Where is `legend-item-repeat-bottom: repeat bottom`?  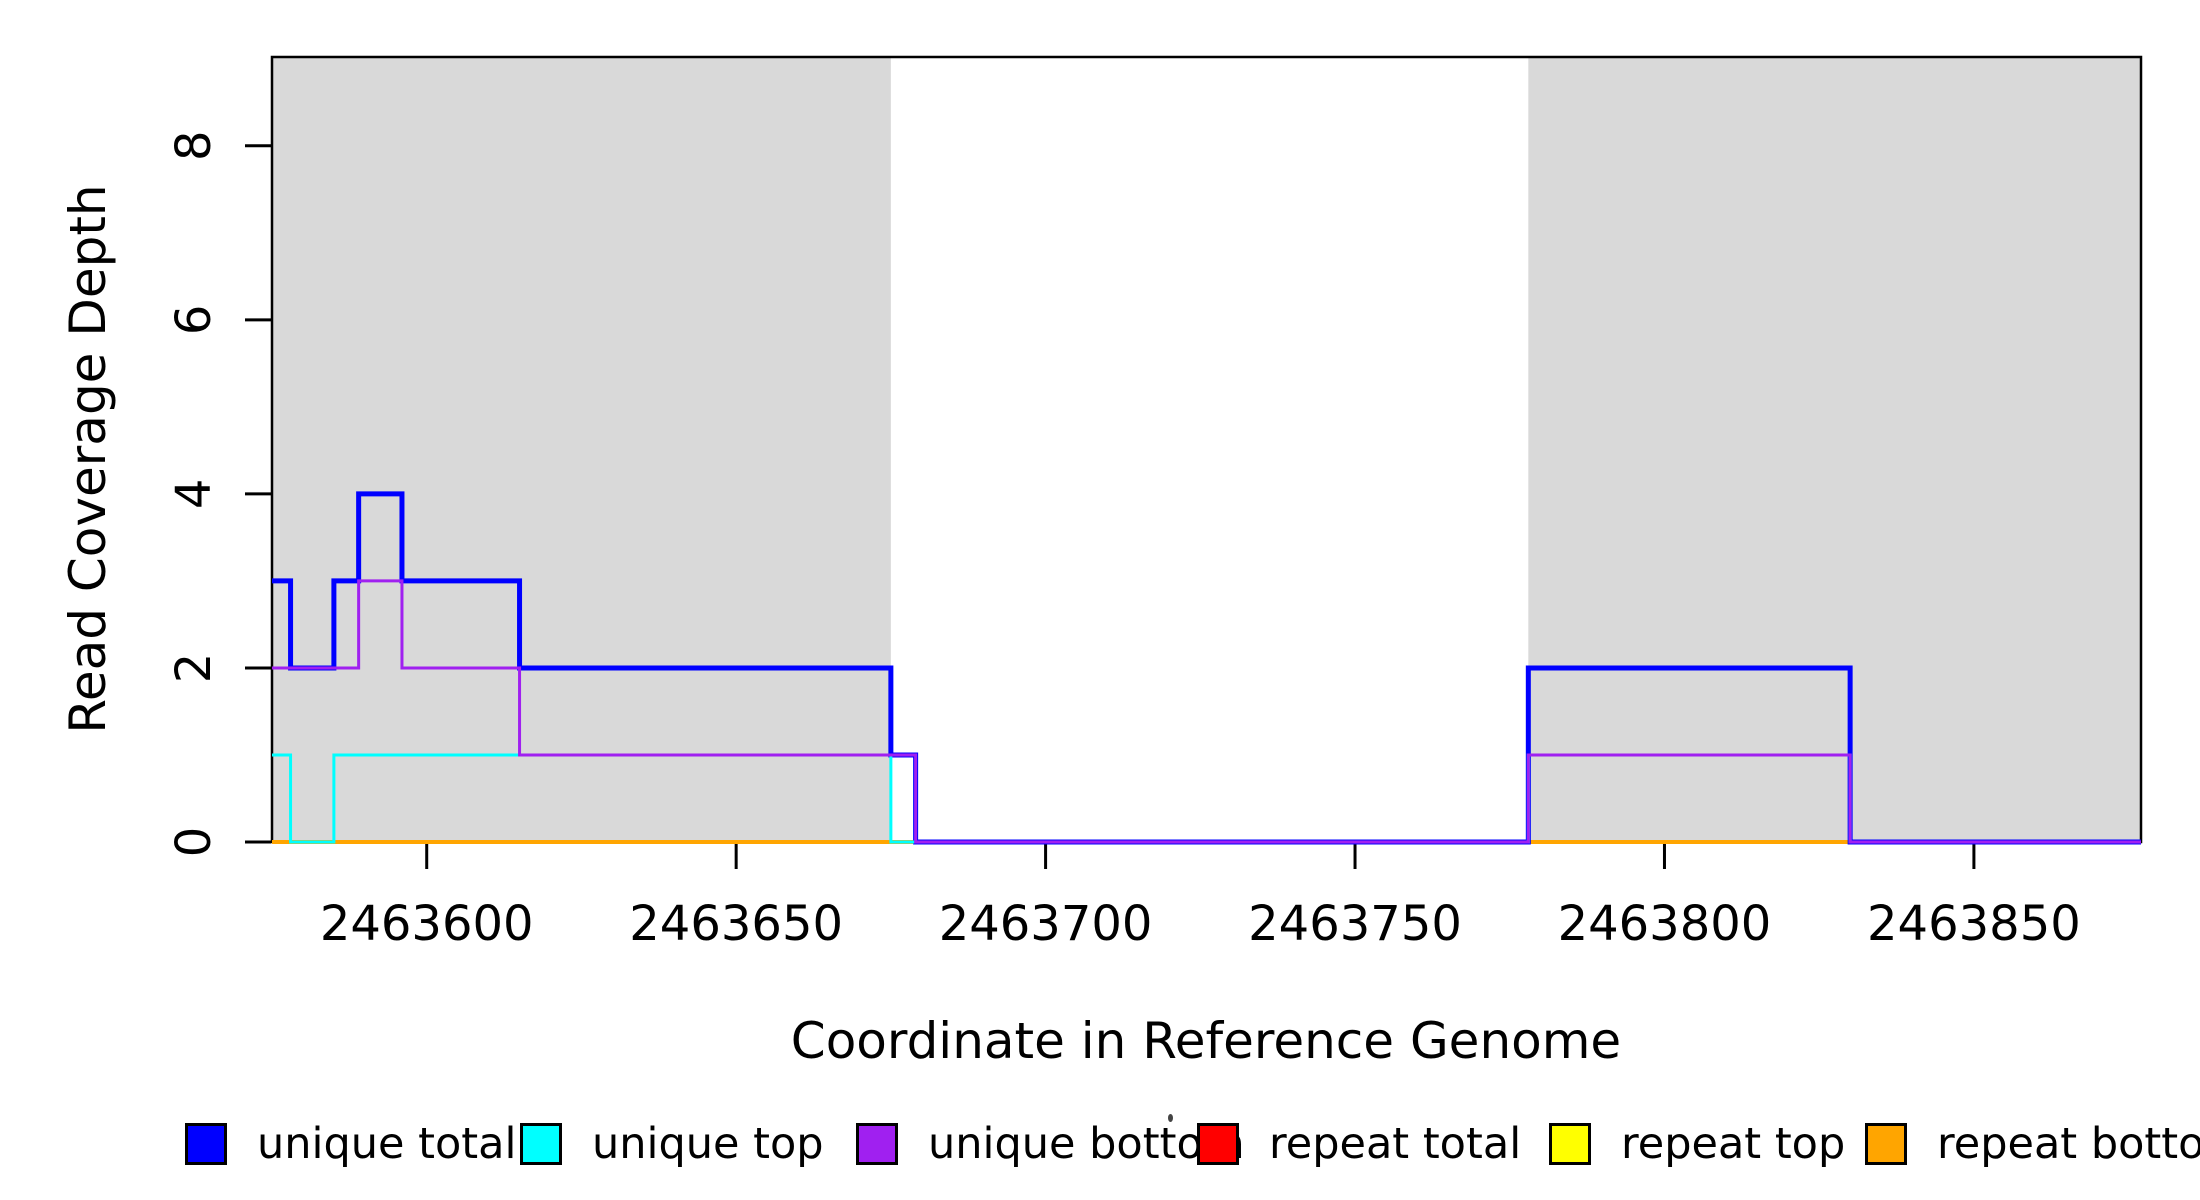 legend-item-repeat-bottom: repeat bottom is located at coordinates (2032, 1144).